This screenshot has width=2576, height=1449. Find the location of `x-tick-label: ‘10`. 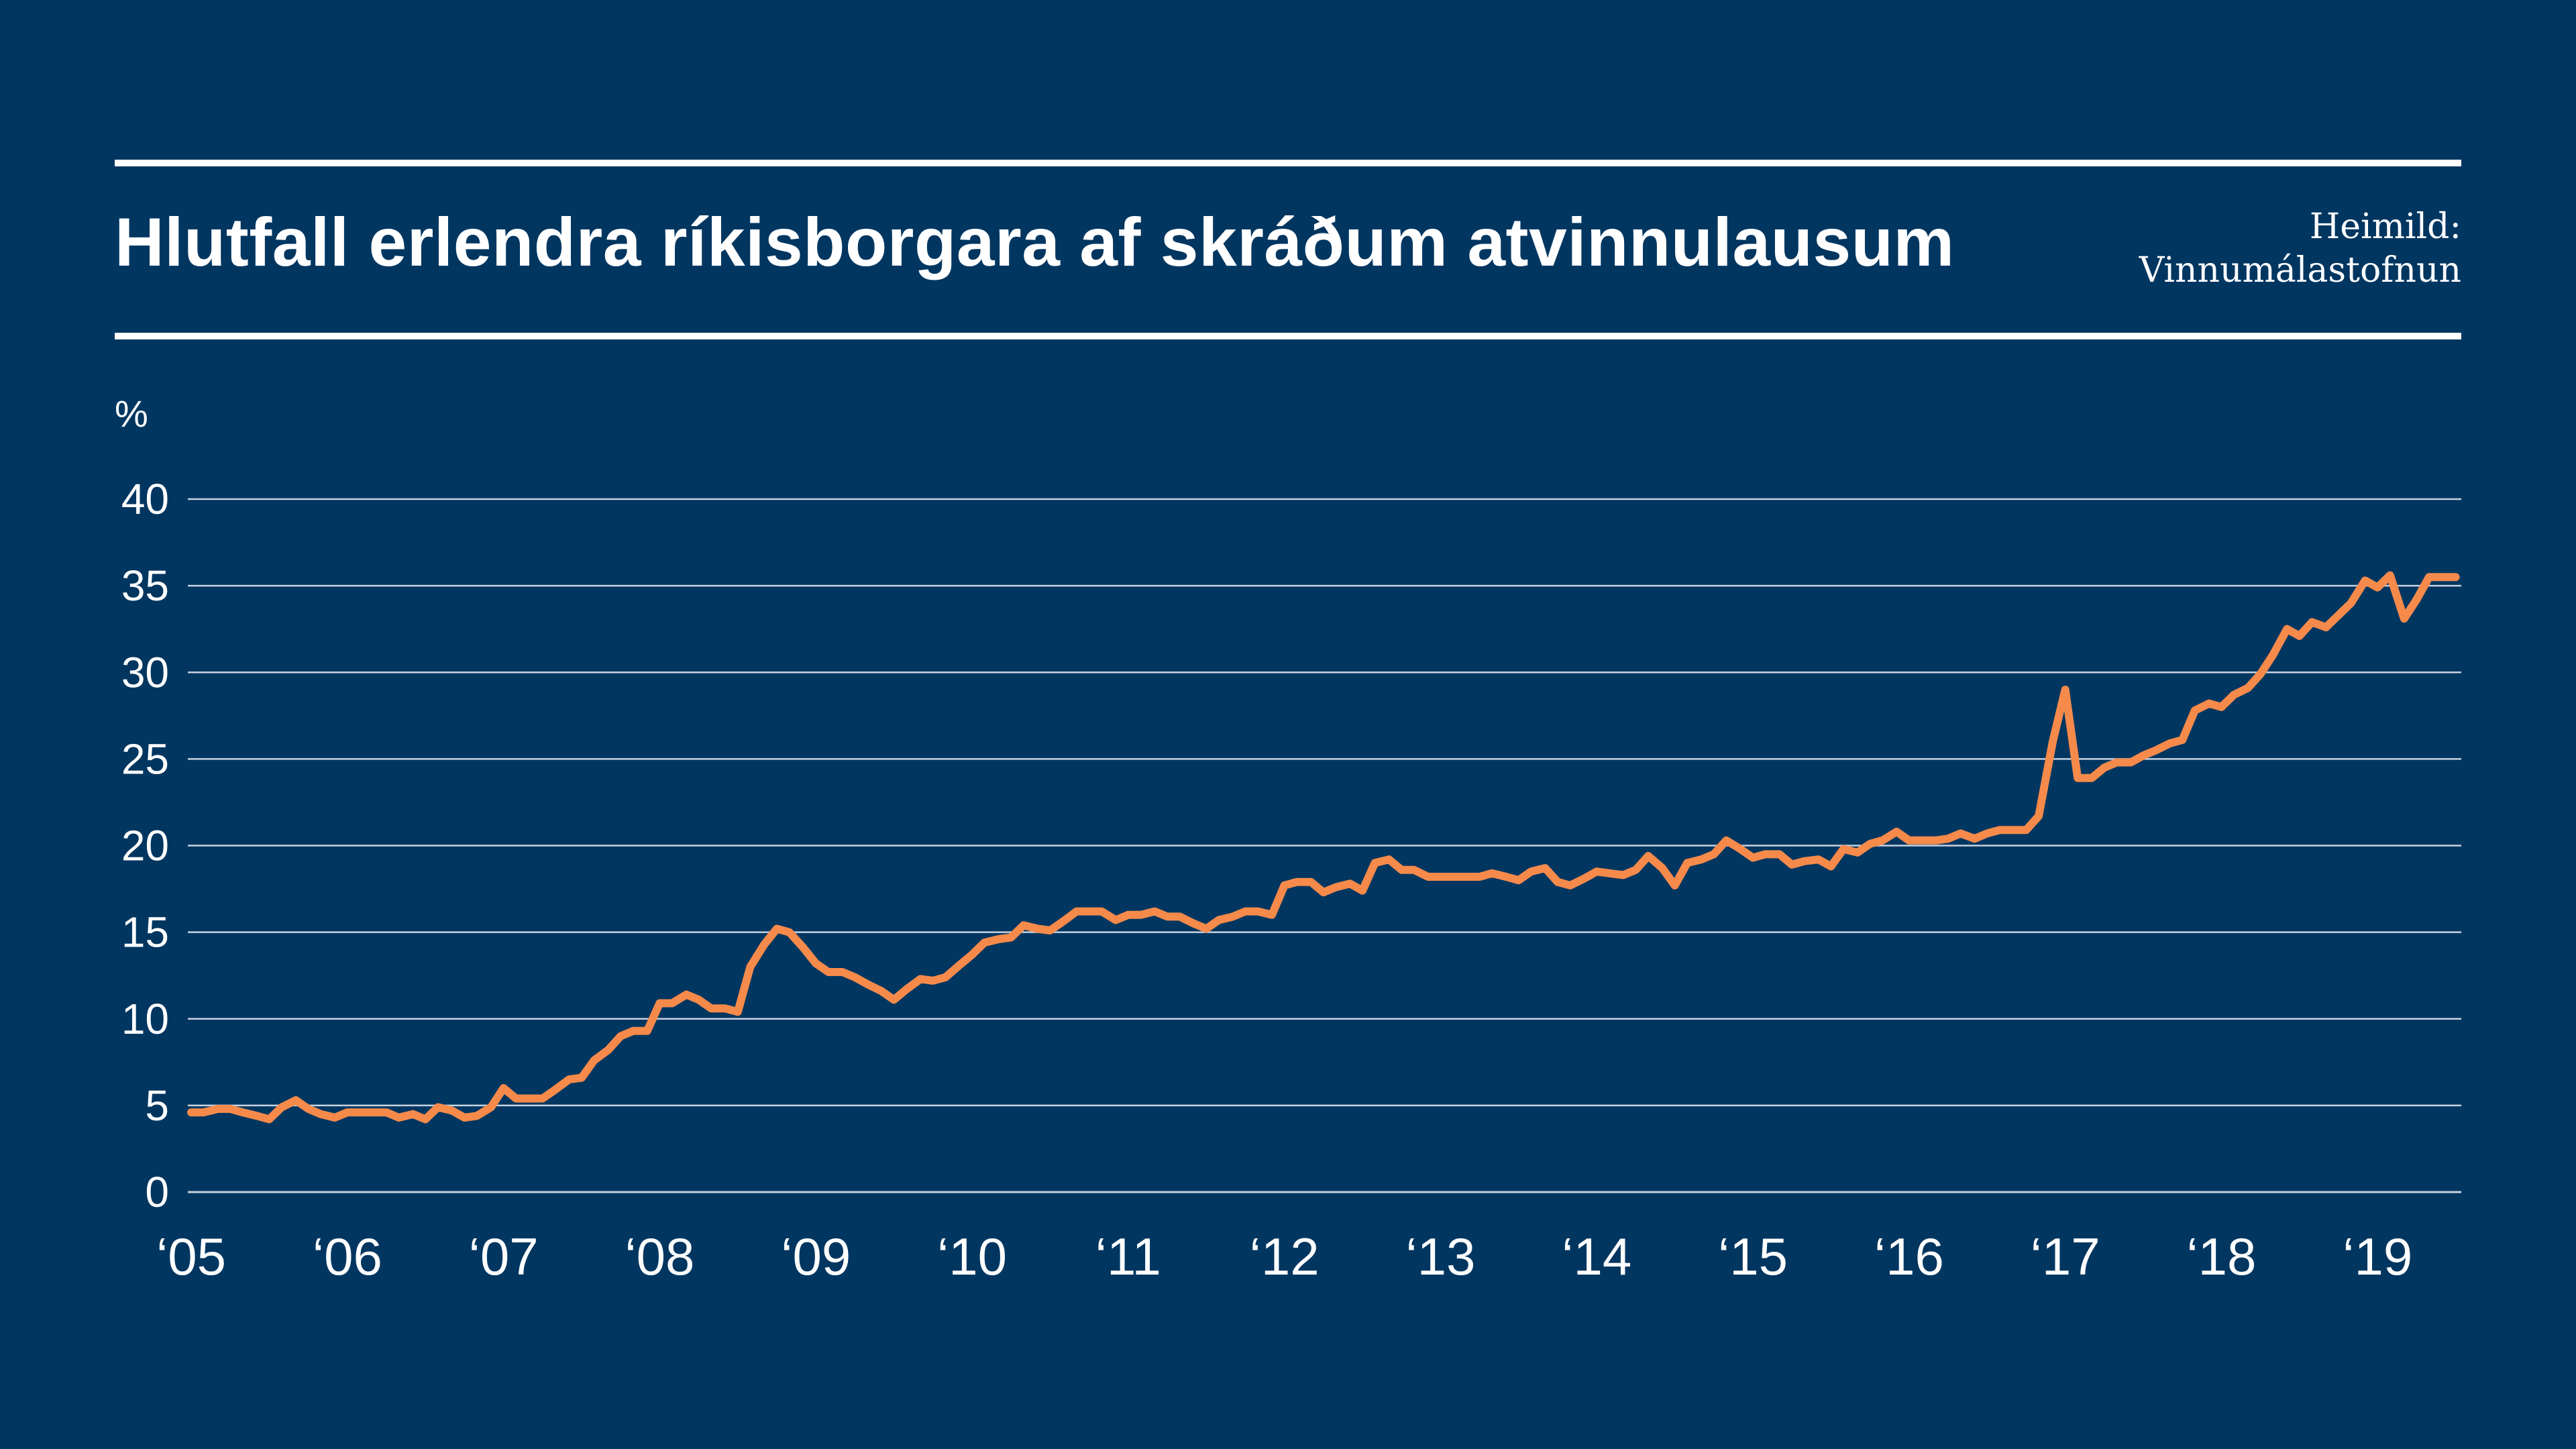

x-tick-label: ‘10 is located at coordinates (972, 1256).